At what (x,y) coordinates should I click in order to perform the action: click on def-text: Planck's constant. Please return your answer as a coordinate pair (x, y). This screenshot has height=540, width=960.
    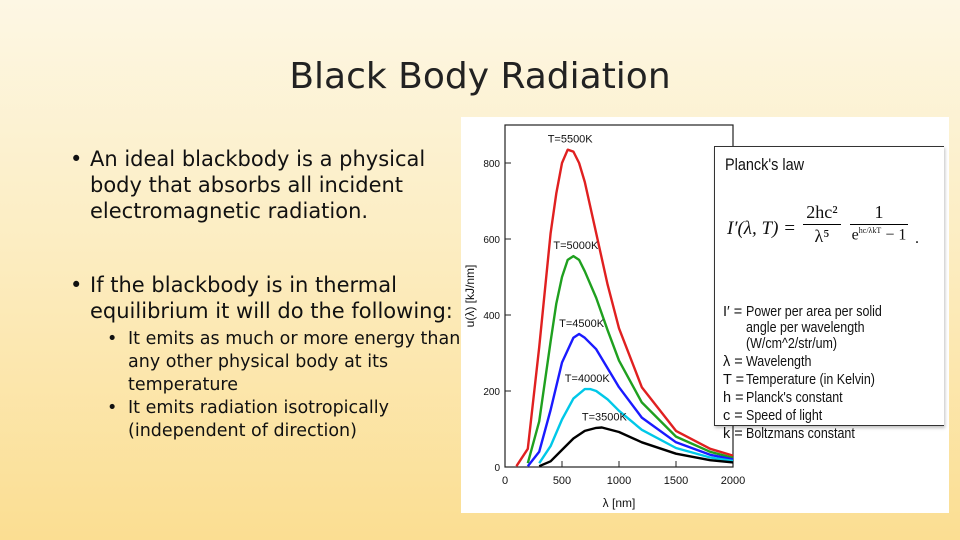
    Looking at the image, I should click on (794, 398).